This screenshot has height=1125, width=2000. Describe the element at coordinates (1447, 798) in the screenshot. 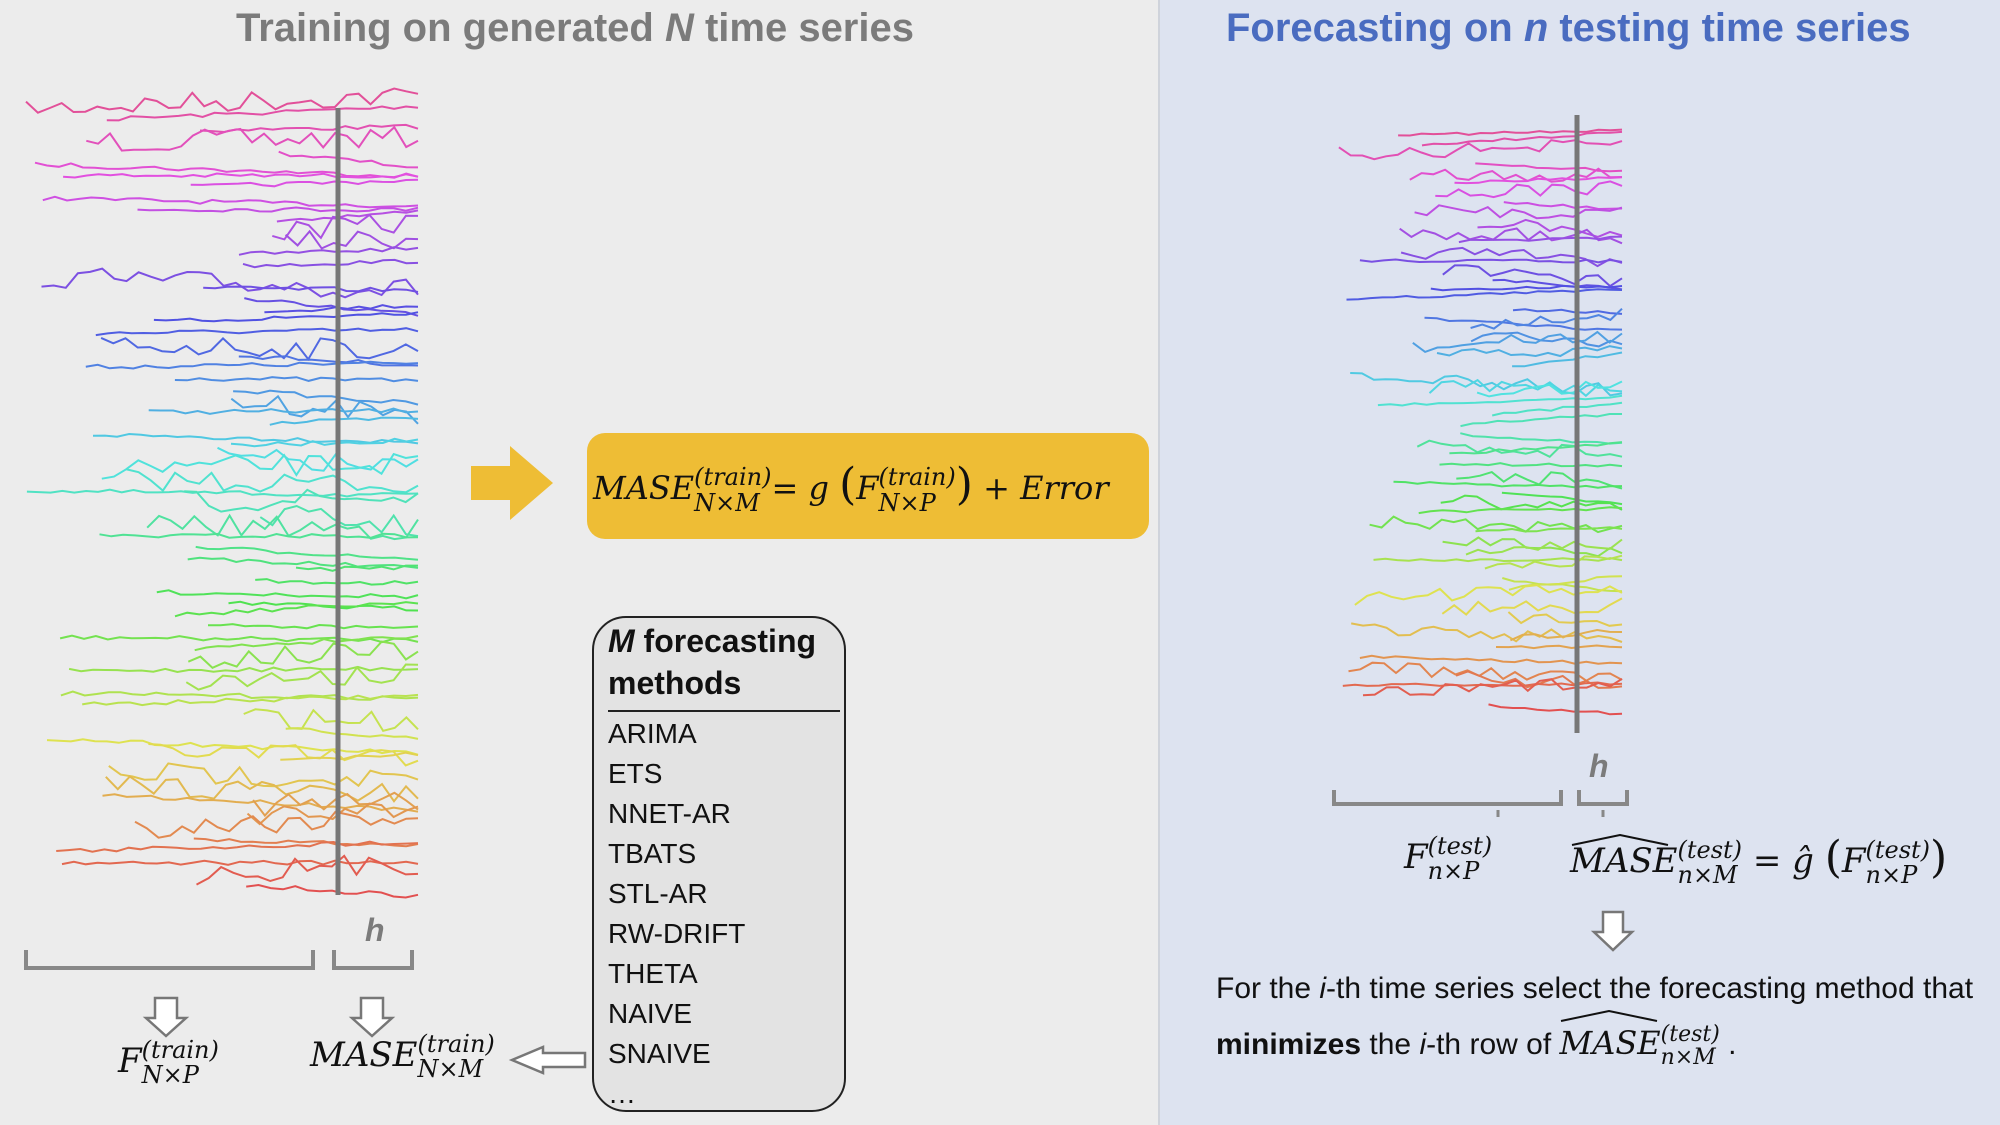

I see `testing-features-bracket` at that location.